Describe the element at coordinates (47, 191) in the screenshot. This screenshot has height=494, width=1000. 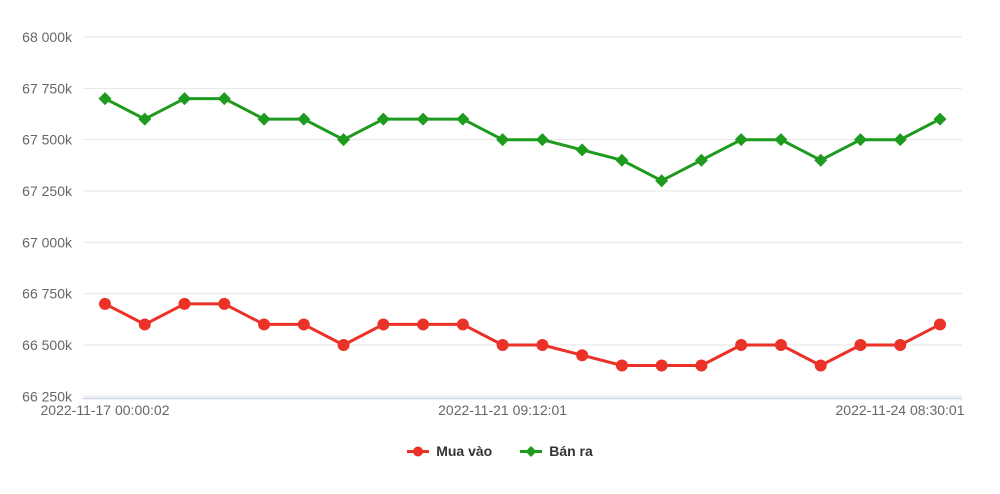
I see `y-axis-tick-label: 67 250k` at that location.